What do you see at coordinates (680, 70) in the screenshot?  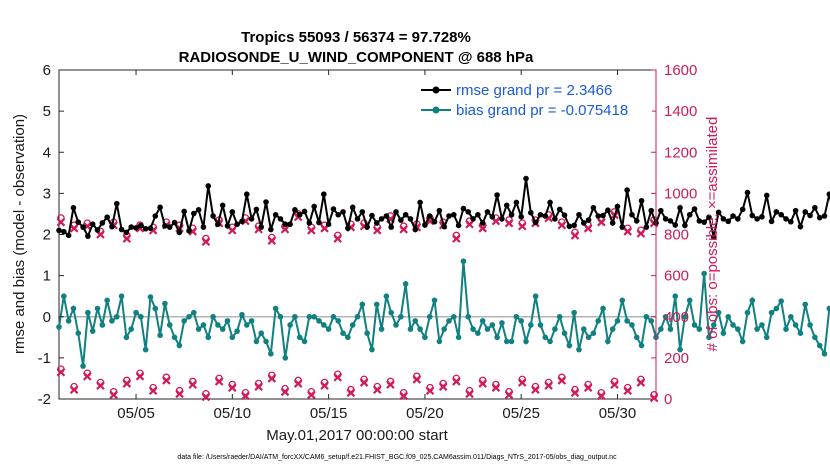 I see `y-right-tick-label: 1600` at bounding box center [680, 70].